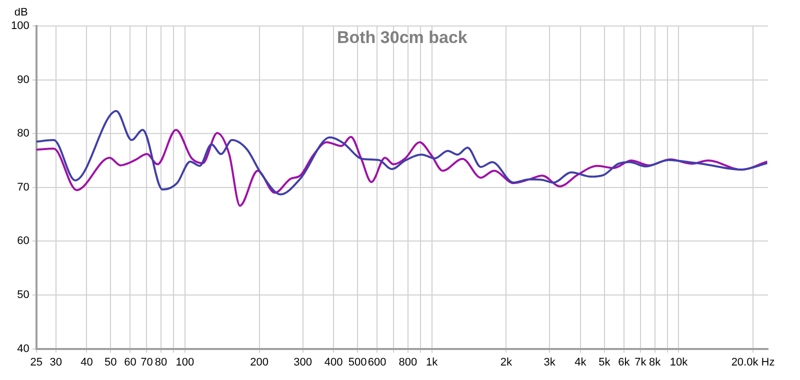  I want to click on x-tick-label: 300, so click(303, 362).